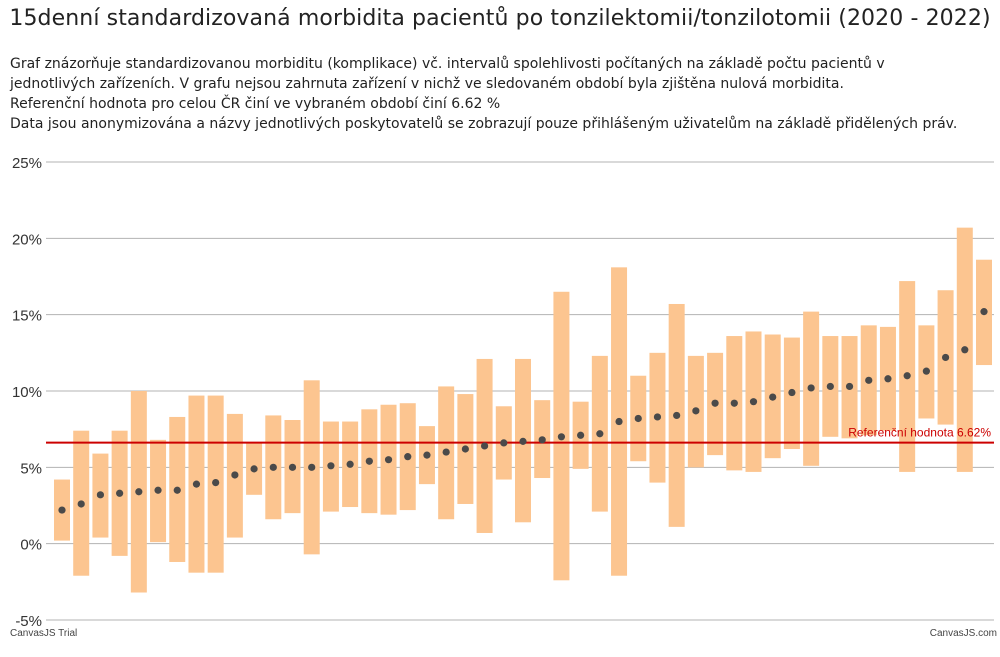 The width and height of the screenshot is (1000, 657). What do you see at coordinates (31, 545) in the screenshot?
I see `y-tick-label: 0%` at bounding box center [31, 545].